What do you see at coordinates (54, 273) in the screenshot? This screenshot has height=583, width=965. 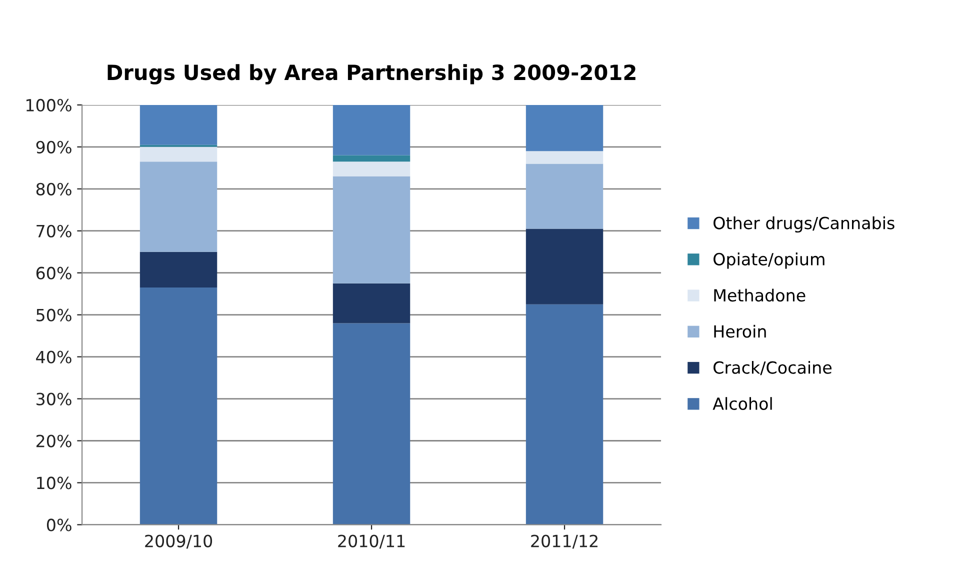 I see `y-tick-label: 60%` at bounding box center [54, 273].